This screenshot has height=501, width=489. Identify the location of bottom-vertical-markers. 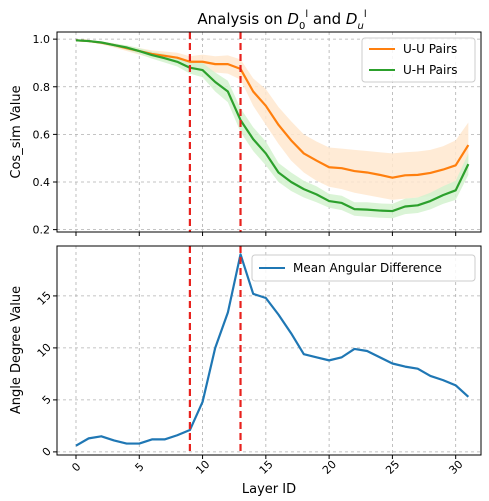
(215, 350).